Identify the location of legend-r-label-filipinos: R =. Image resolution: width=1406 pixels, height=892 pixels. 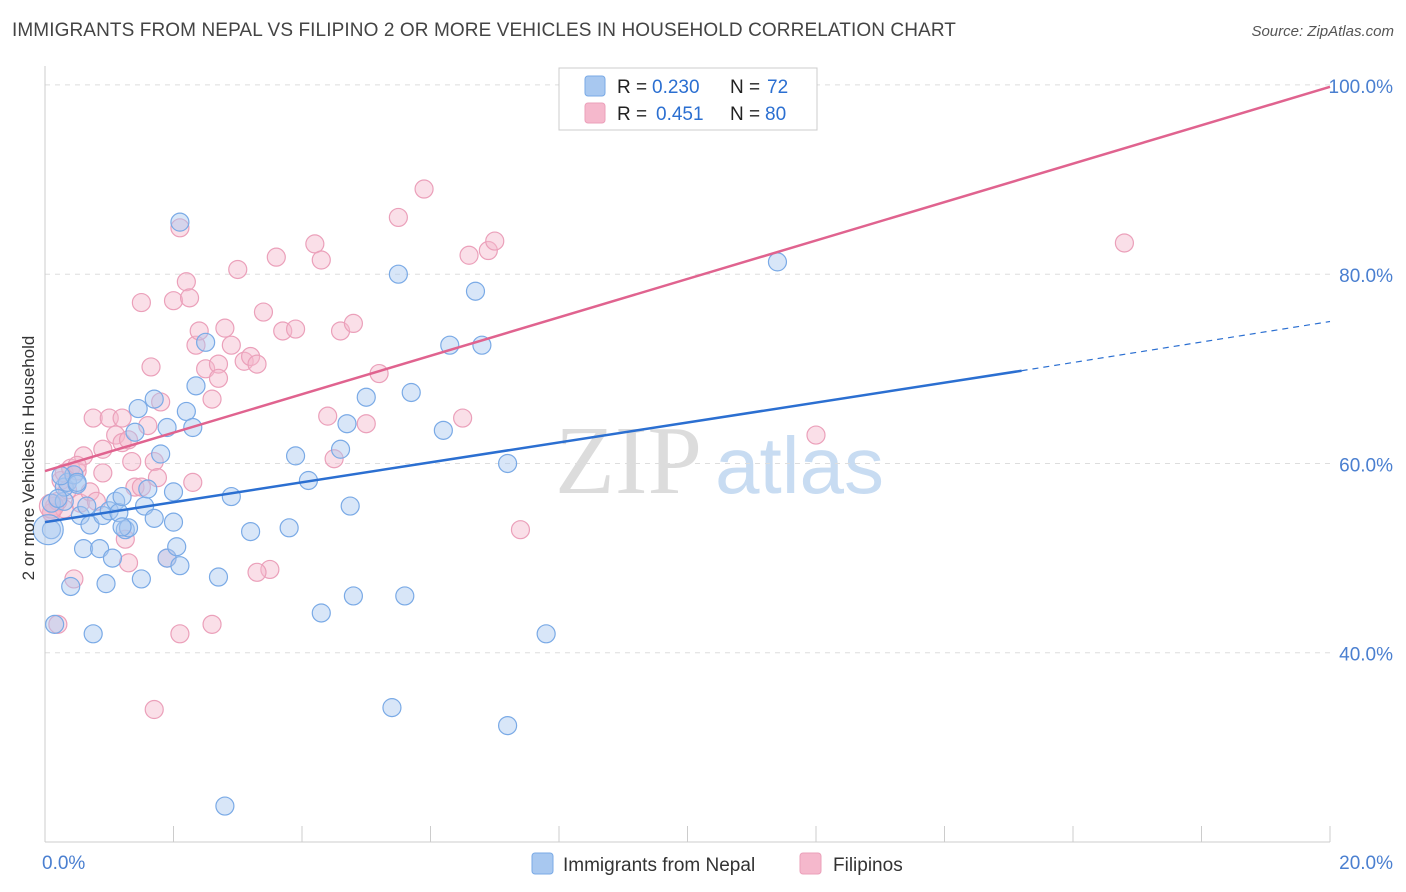
(632, 114).